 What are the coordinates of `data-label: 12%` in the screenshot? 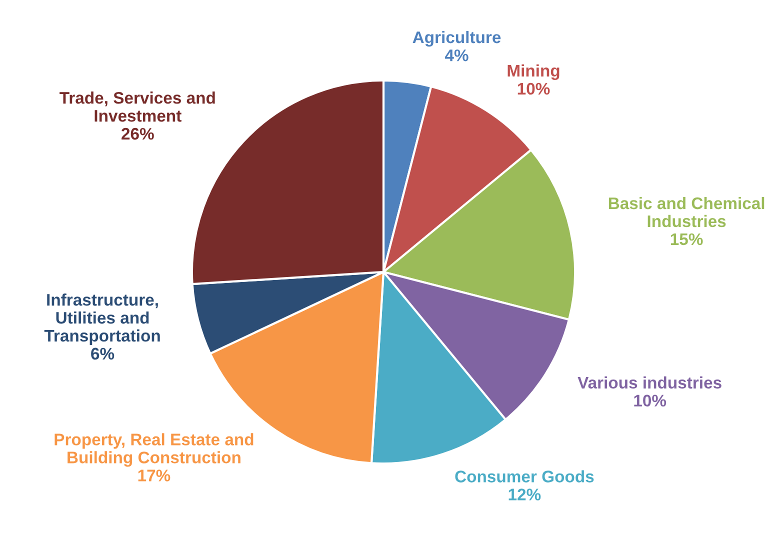 It's located at (524, 494).